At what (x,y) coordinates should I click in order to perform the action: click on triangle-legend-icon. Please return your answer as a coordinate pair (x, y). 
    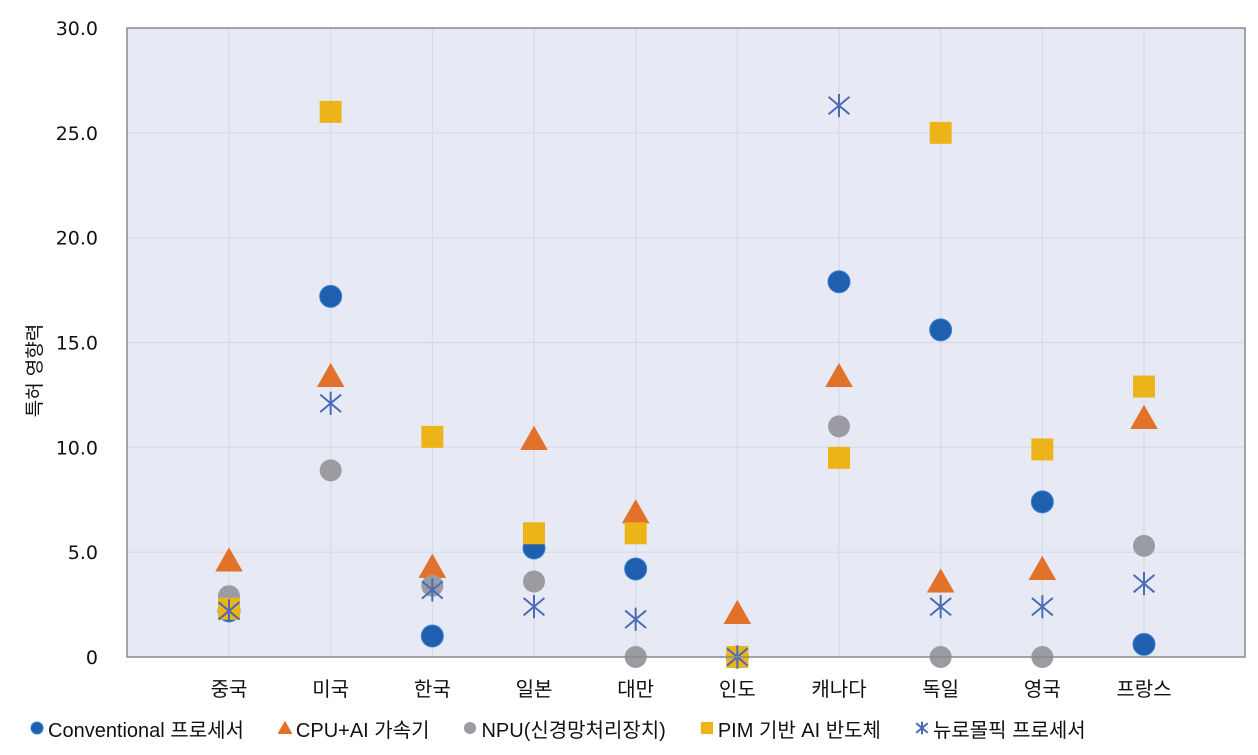
    Looking at the image, I should click on (284, 728).